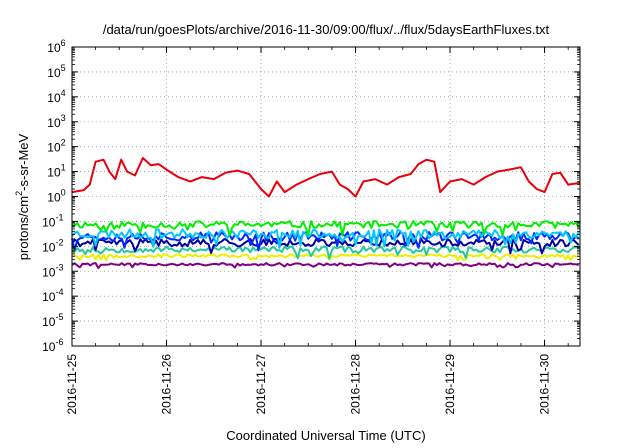 Image resolution: width=640 pixels, height=448 pixels. What do you see at coordinates (325, 435) in the screenshot?
I see `x-axis-label: Coordinated Universal Time (UTC)` at bounding box center [325, 435].